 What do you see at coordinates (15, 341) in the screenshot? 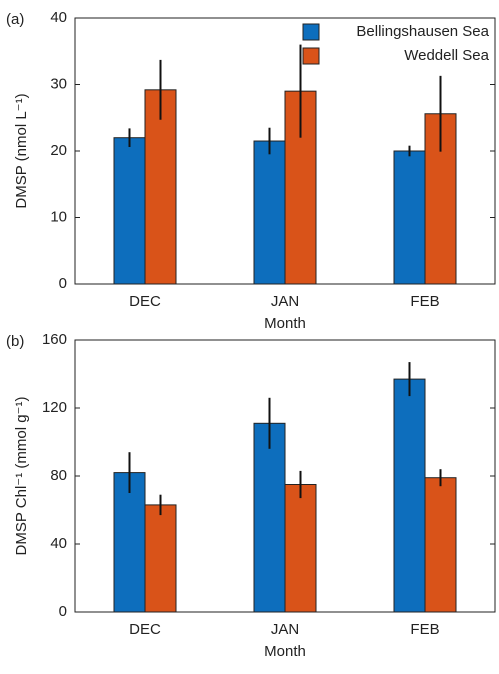
I see `panel-label: (b)` at bounding box center [15, 341].